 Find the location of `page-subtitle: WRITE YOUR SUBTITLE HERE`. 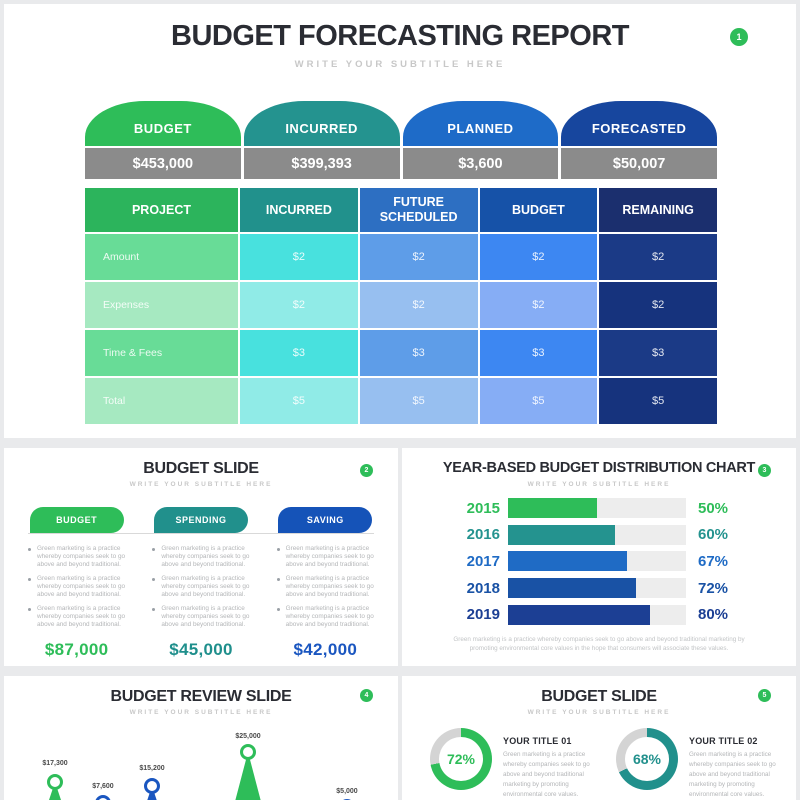

page-subtitle: WRITE YOUR SUBTITLE HERE is located at coordinates (400, 64).